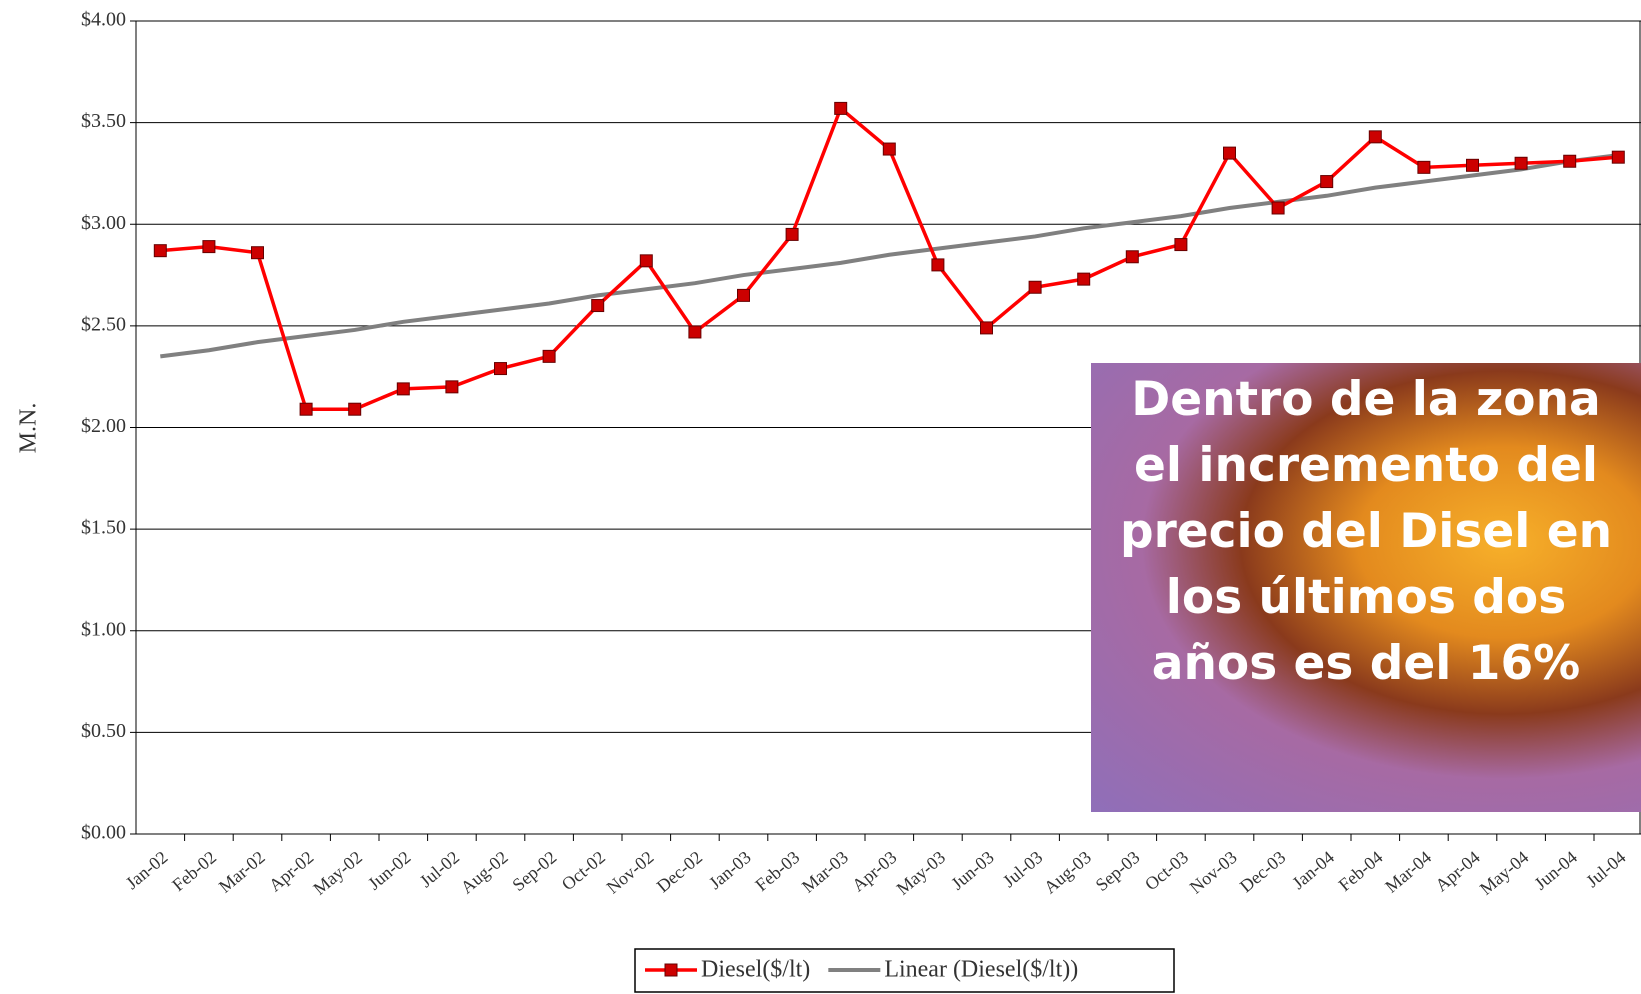 The width and height of the screenshot is (1641, 994). Describe the element at coordinates (1118, 871) in the screenshot. I see `x-tick-label: Sep-03` at that location.